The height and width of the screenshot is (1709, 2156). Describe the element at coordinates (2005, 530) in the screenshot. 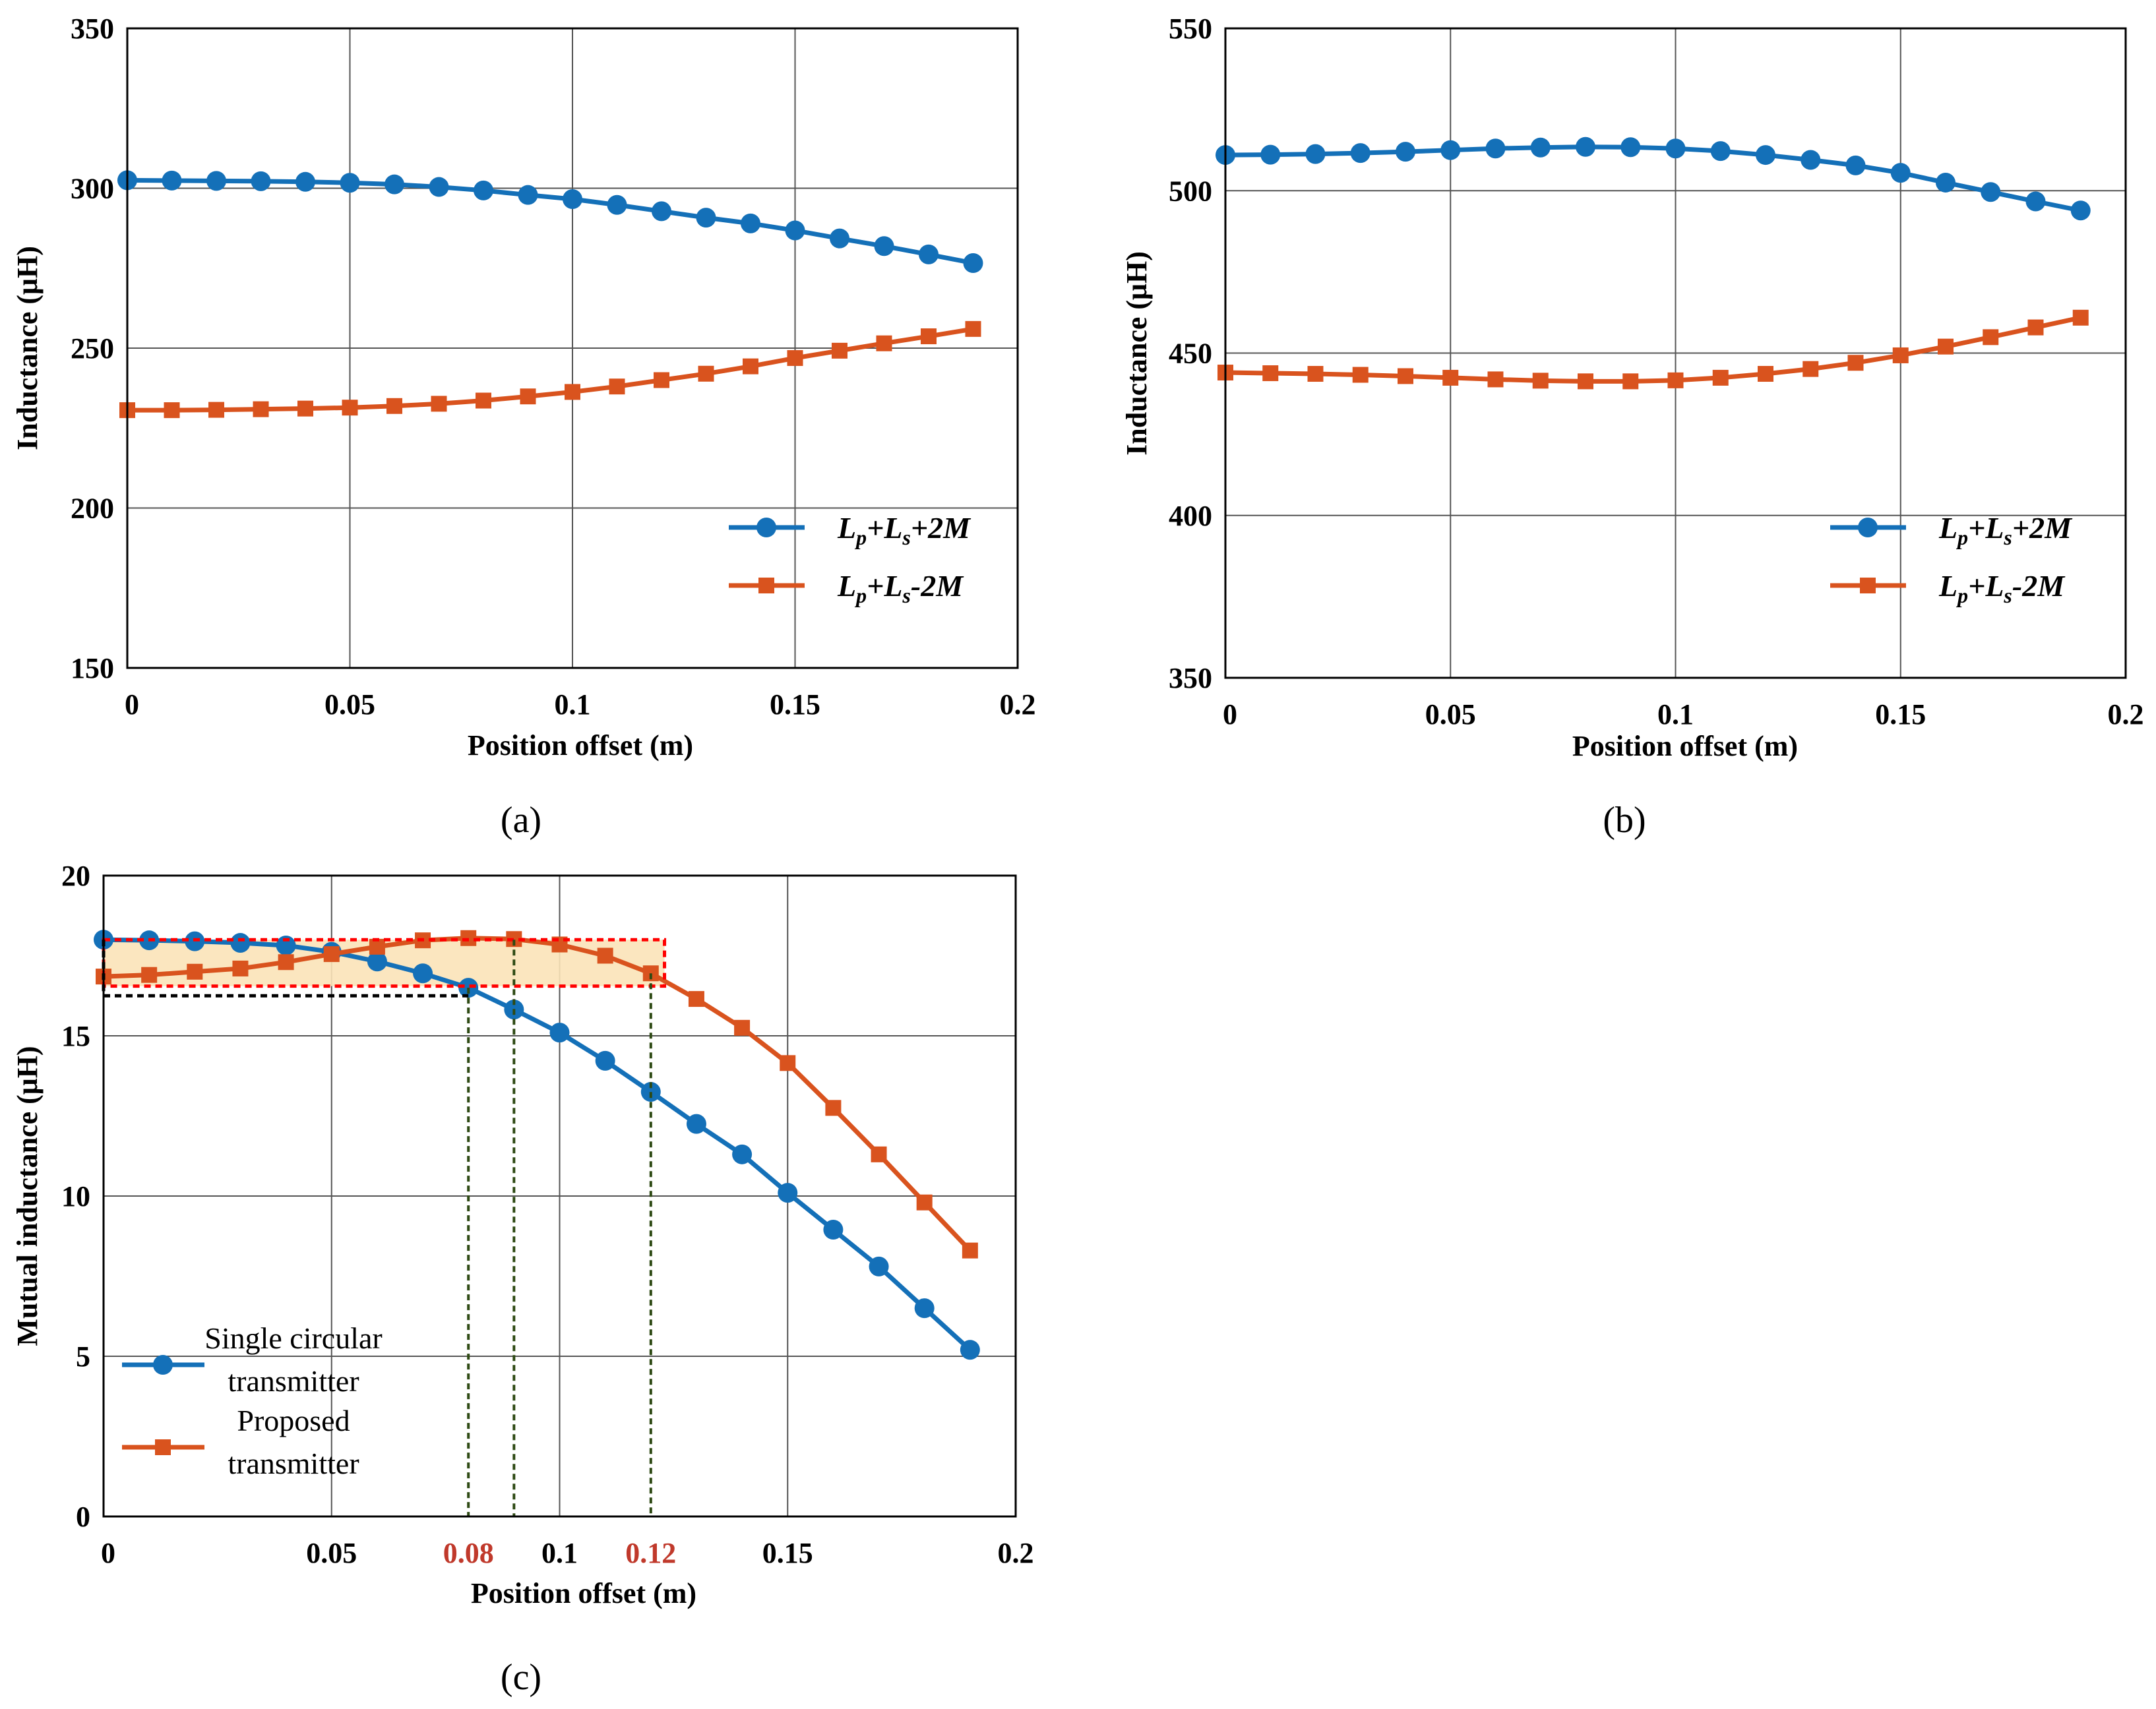

I see `legend-entry: Lp+Ls+2M` at that location.